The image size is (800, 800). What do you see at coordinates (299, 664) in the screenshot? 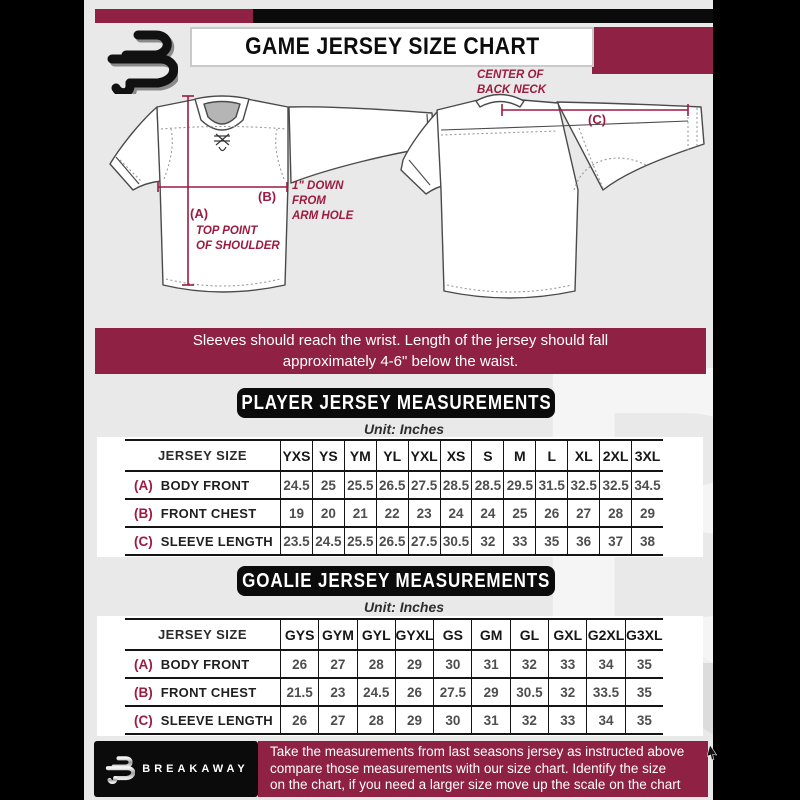
I see `measurement-value: 26` at bounding box center [299, 664].